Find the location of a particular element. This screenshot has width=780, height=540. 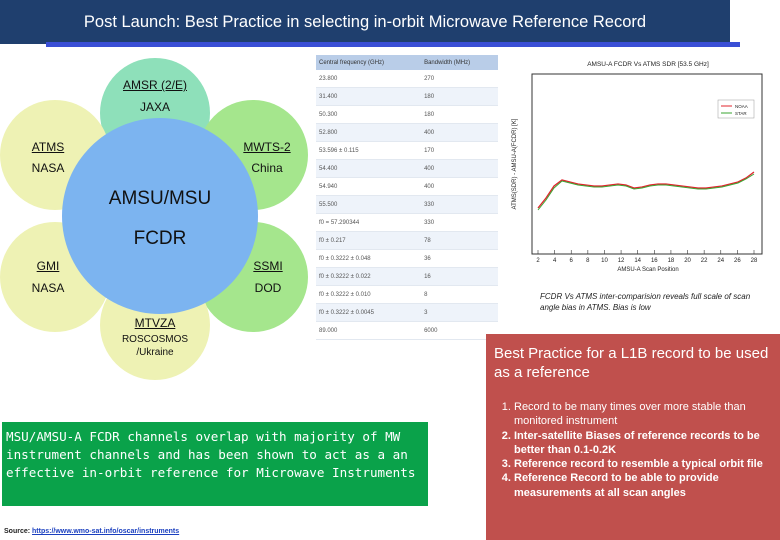

legend-label-noaa: NOAA is located at coordinates (741, 106).